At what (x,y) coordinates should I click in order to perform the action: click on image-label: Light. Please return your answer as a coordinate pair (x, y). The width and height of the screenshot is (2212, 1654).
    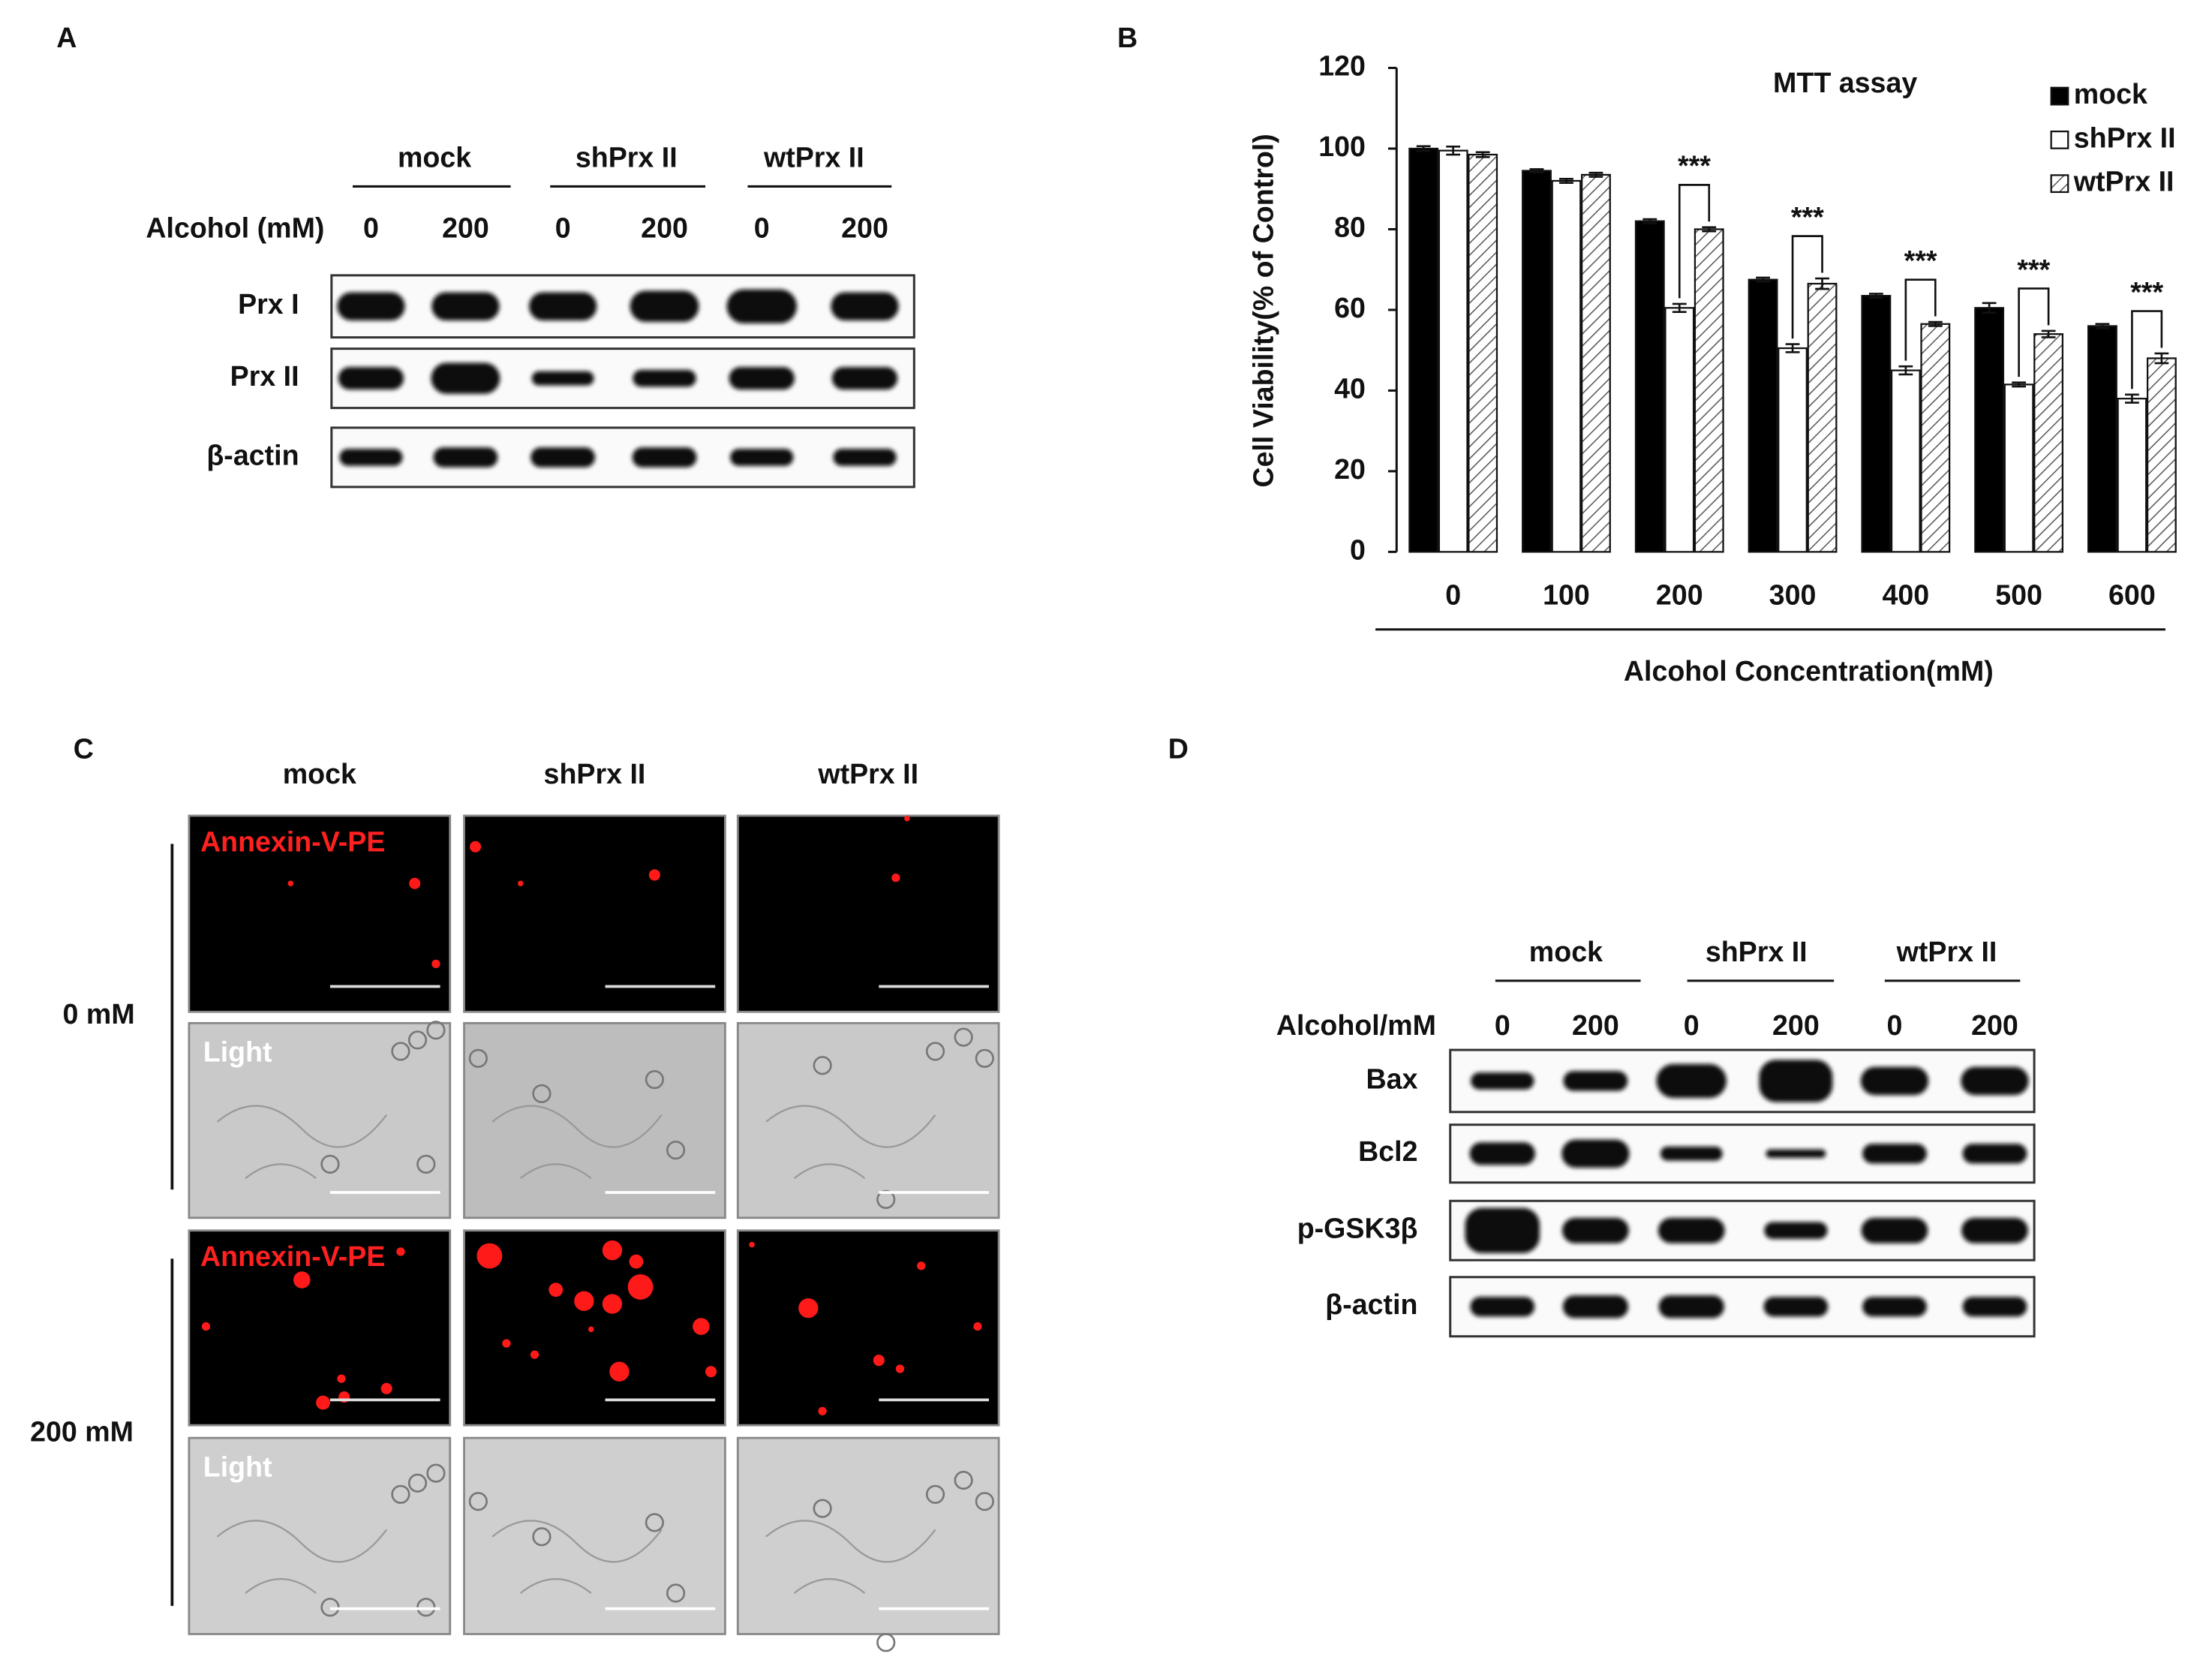
    Looking at the image, I should click on (238, 1052).